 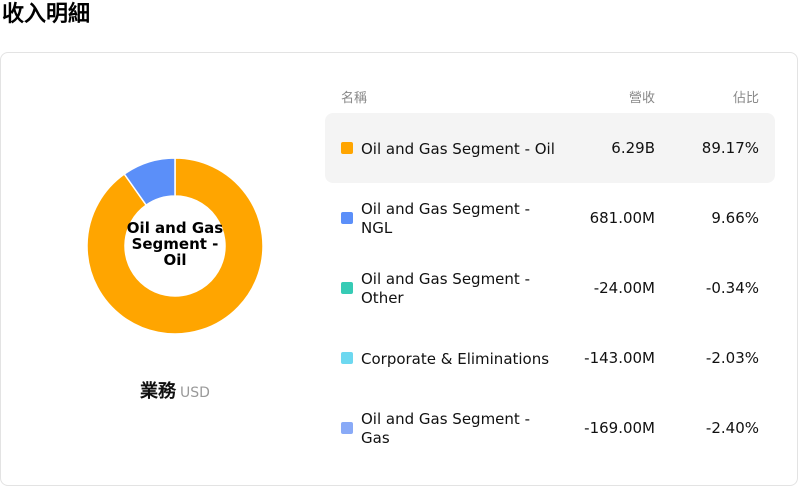 I want to click on segment-caption: 業務 USD, so click(x=175, y=392).